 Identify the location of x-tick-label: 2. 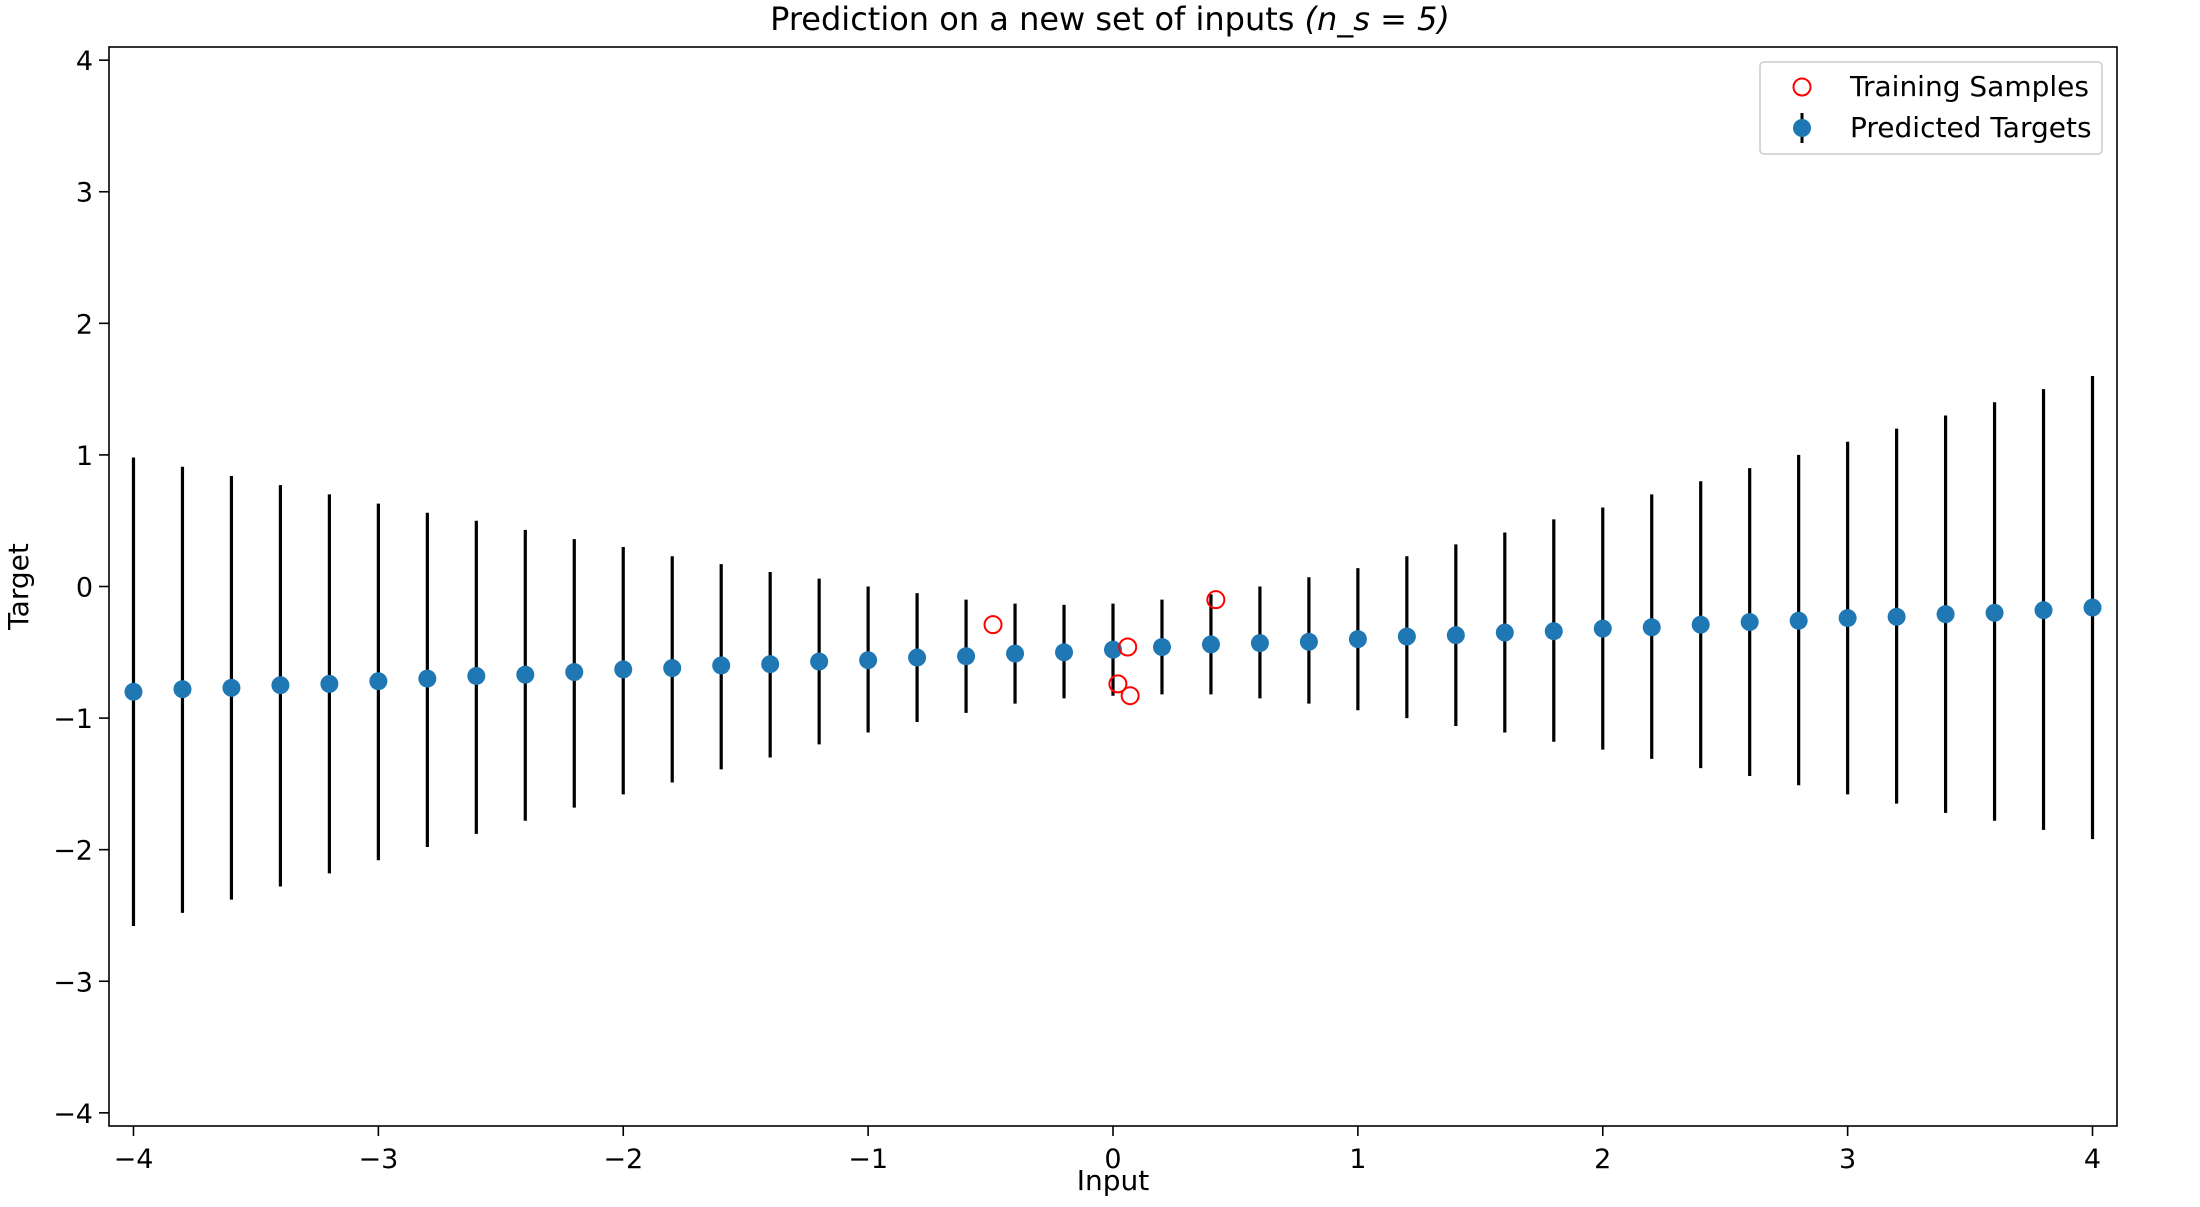
(1602, 1159).